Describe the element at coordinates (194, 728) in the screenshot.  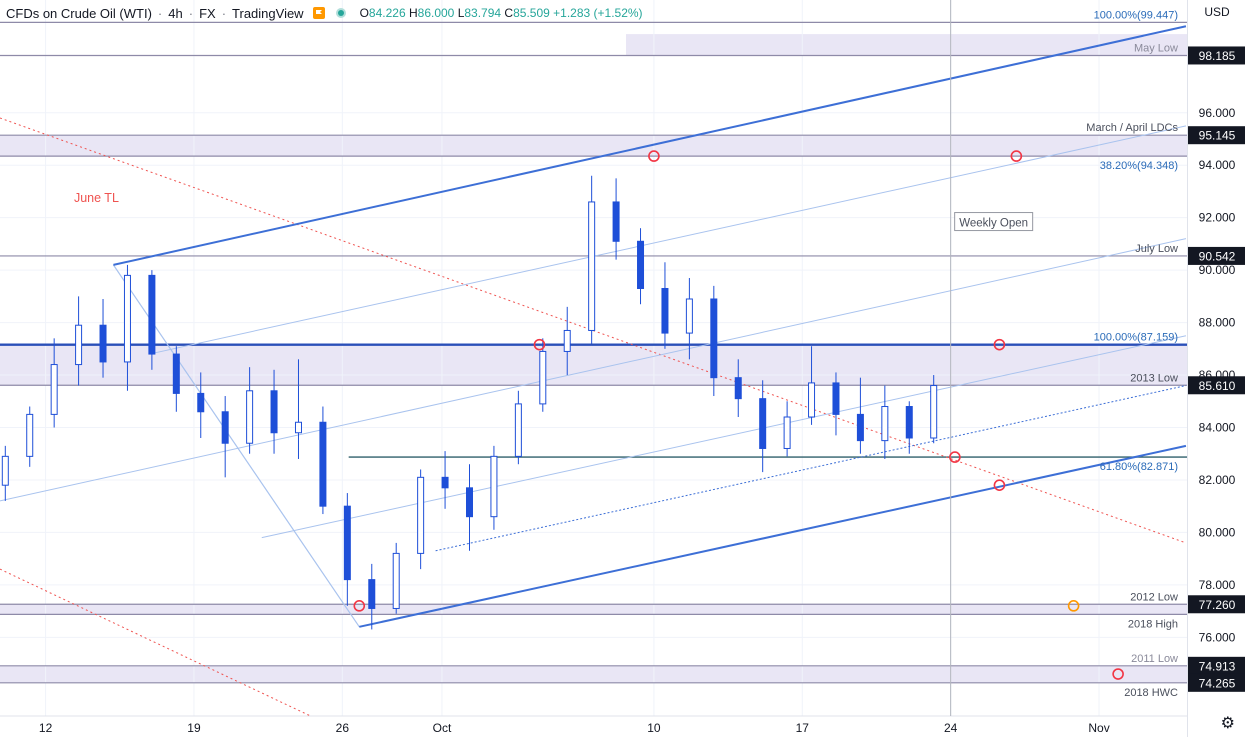
I see `x-tick-label: 19` at that location.